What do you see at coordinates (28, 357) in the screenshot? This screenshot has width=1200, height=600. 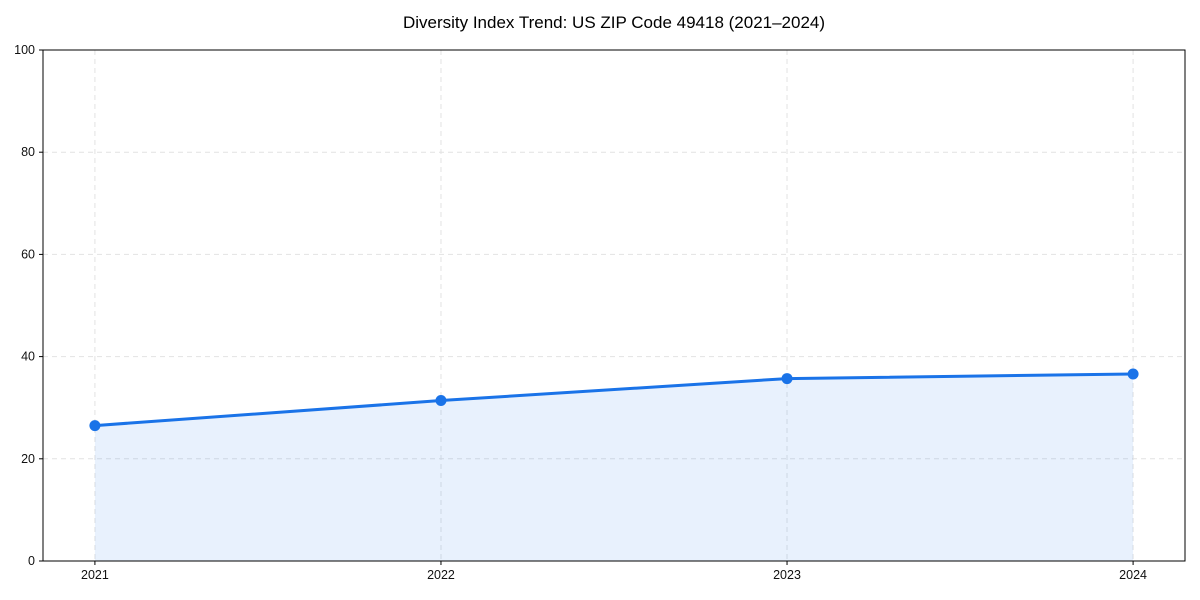 I see `y-axis-tick-label: 40` at bounding box center [28, 357].